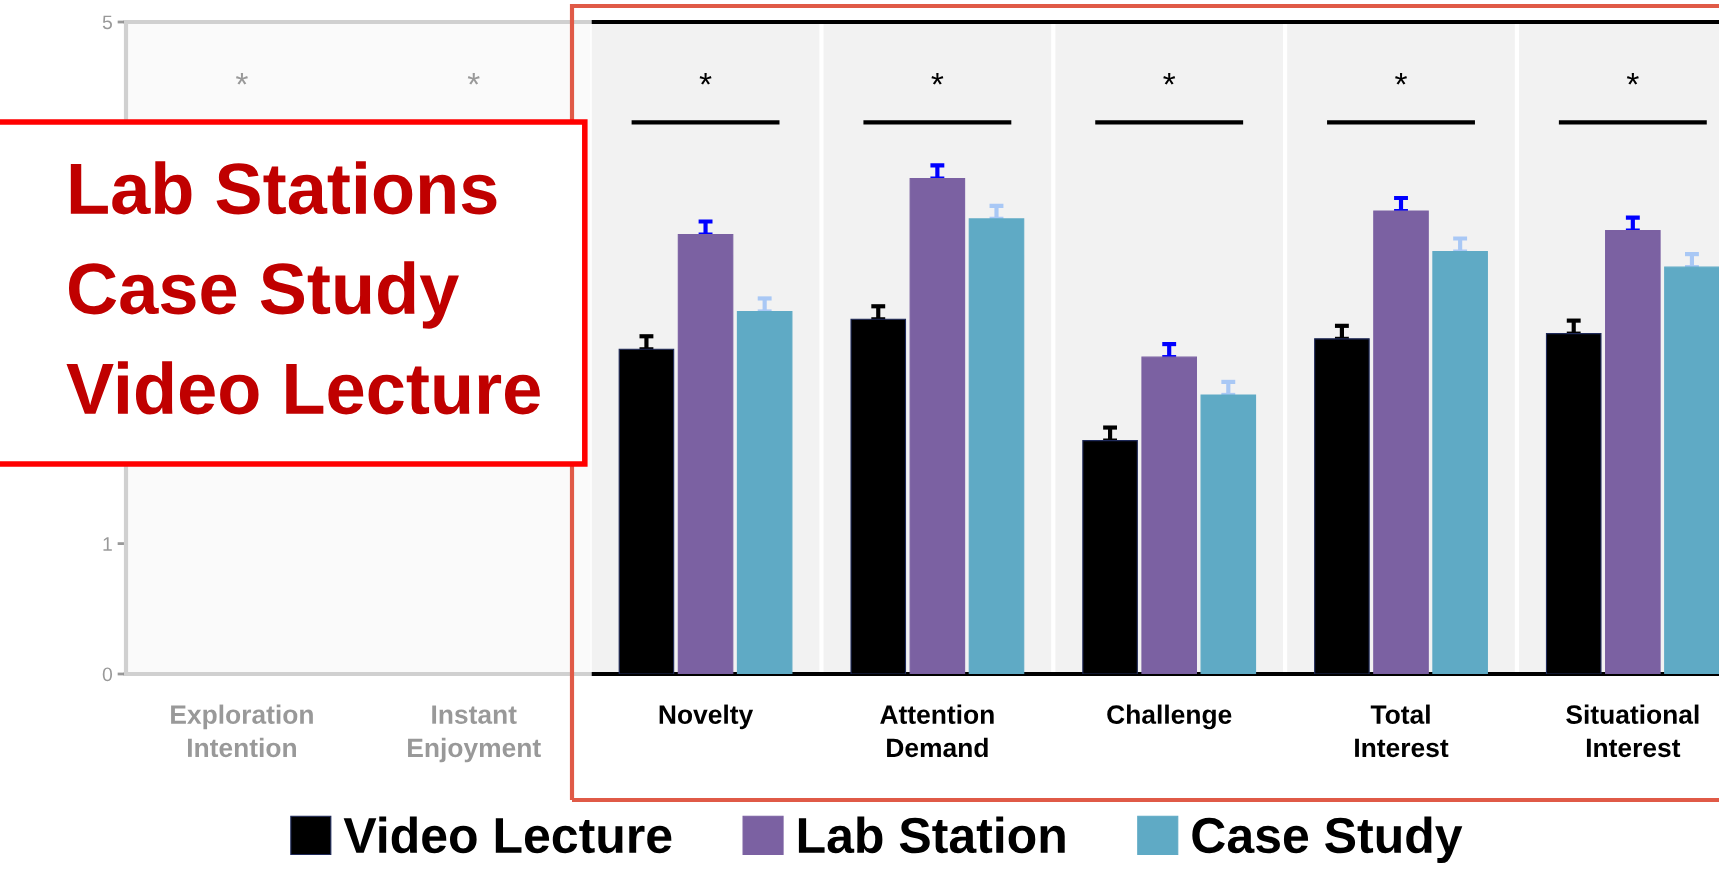 This screenshot has height=869, width=1719. What do you see at coordinates (242, 731) in the screenshot?
I see `x-tick-label: Exploration Intention` at bounding box center [242, 731].